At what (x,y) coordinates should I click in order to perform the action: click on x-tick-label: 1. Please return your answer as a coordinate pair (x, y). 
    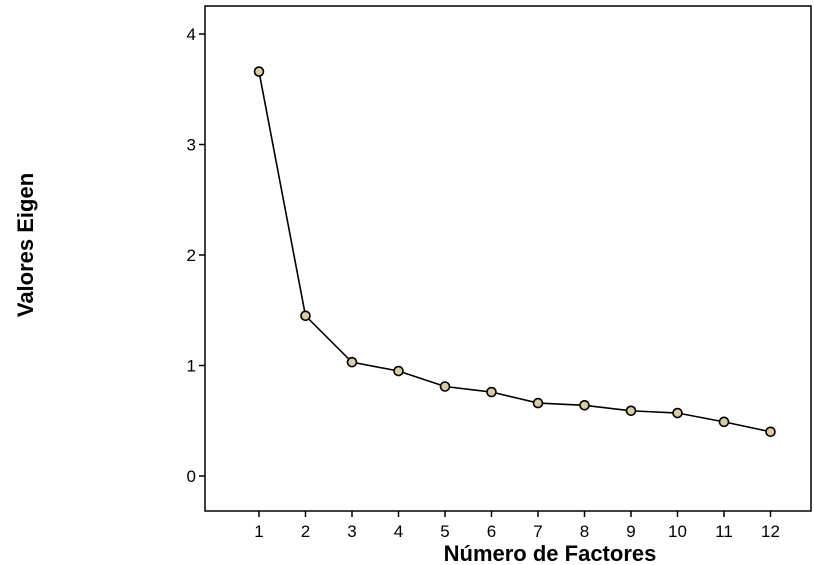
    Looking at the image, I should click on (258, 531).